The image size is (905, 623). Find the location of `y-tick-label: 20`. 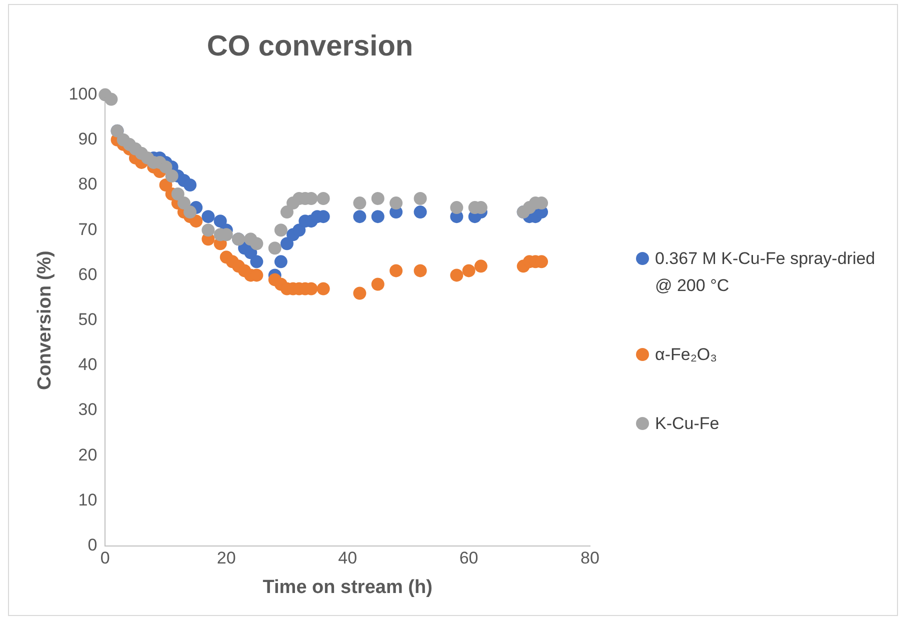

y-tick-label: 20 is located at coordinates (88, 454).